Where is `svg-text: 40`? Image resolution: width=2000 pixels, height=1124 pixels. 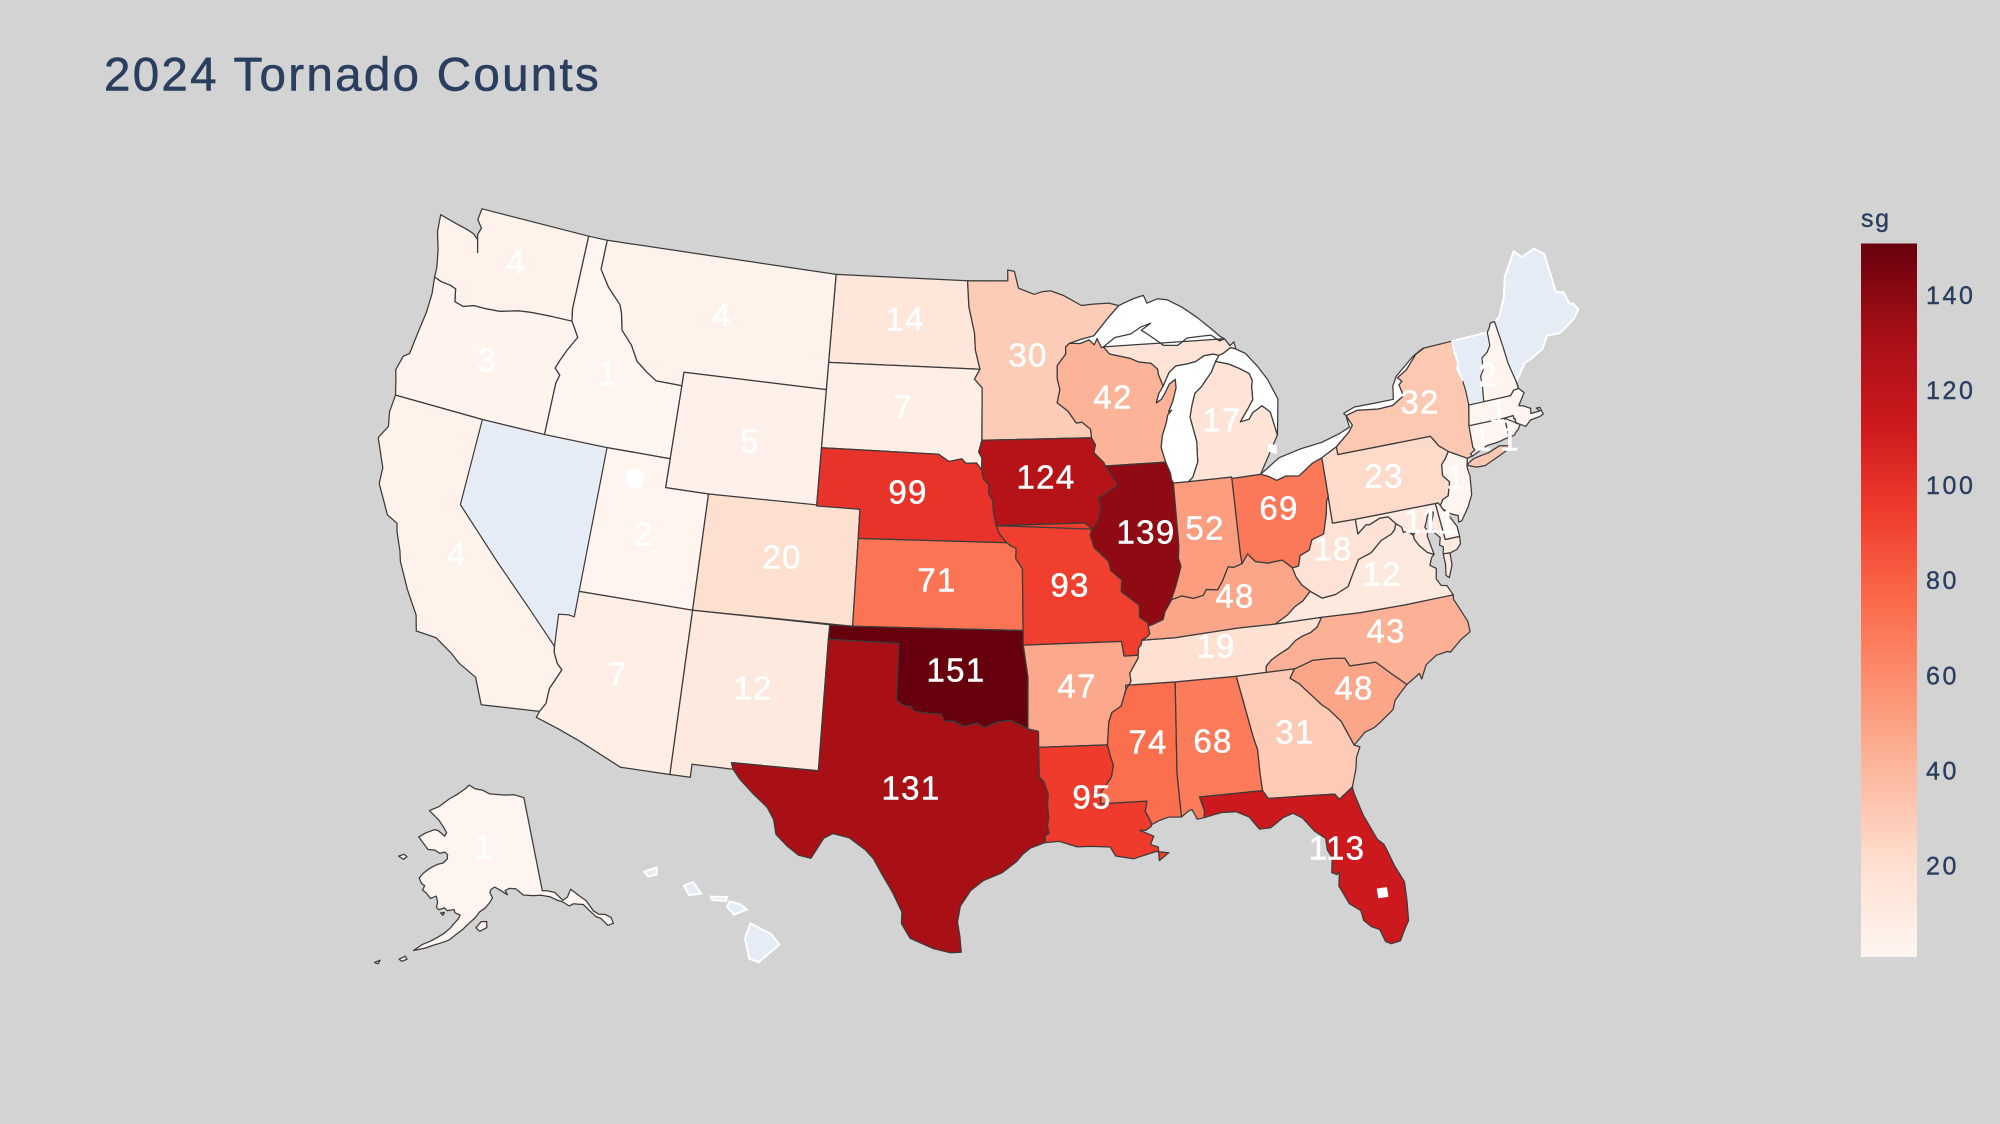
svg-text: 40 is located at coordinates (1942, 772).